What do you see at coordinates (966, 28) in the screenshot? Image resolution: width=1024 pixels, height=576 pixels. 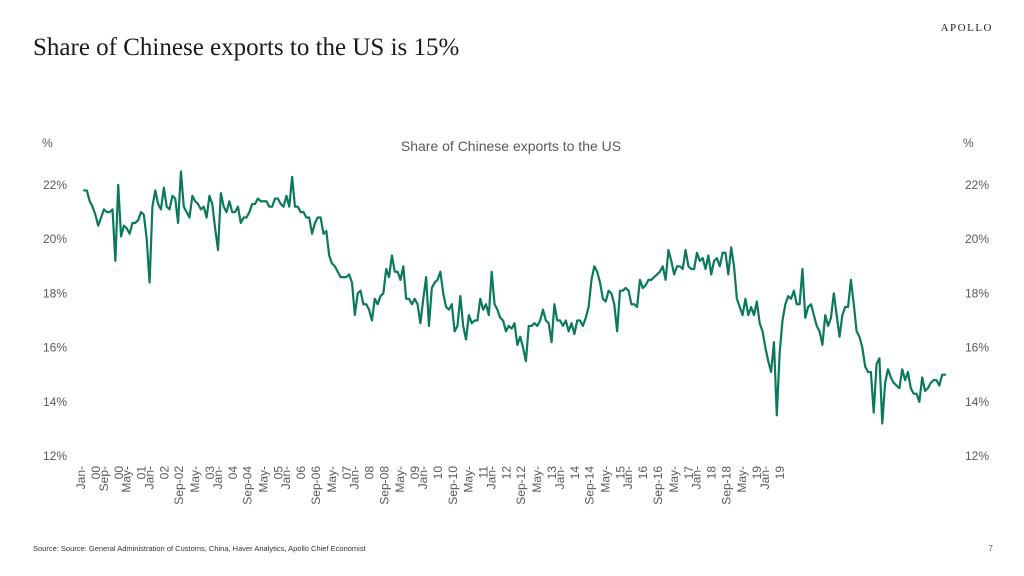 I see `apollo-logo: APOLLO` at bounding box center [966, 28].